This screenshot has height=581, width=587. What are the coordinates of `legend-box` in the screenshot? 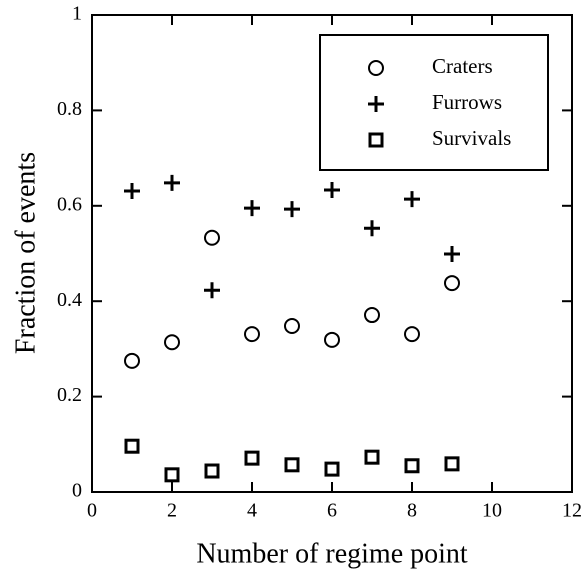 It's located at (434, 102).